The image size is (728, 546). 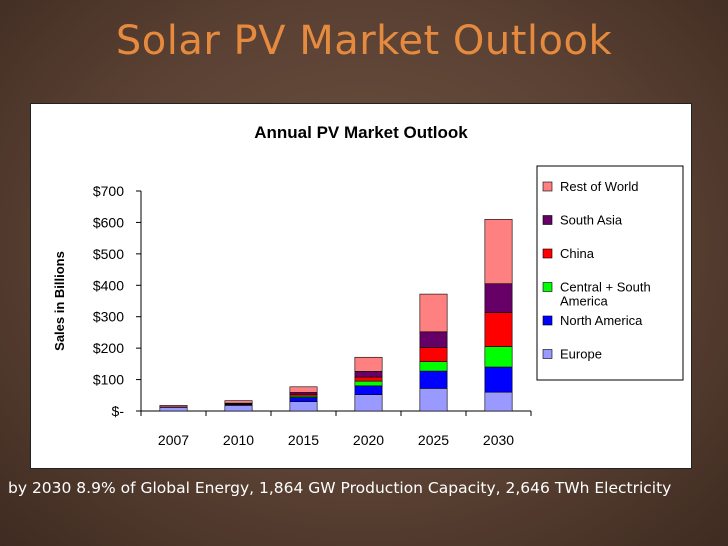 What do you see at coordinates (59, 301) in the screenshot?
I see `y-axis-label: Sales in Billions` at bounding box center [59, 301].